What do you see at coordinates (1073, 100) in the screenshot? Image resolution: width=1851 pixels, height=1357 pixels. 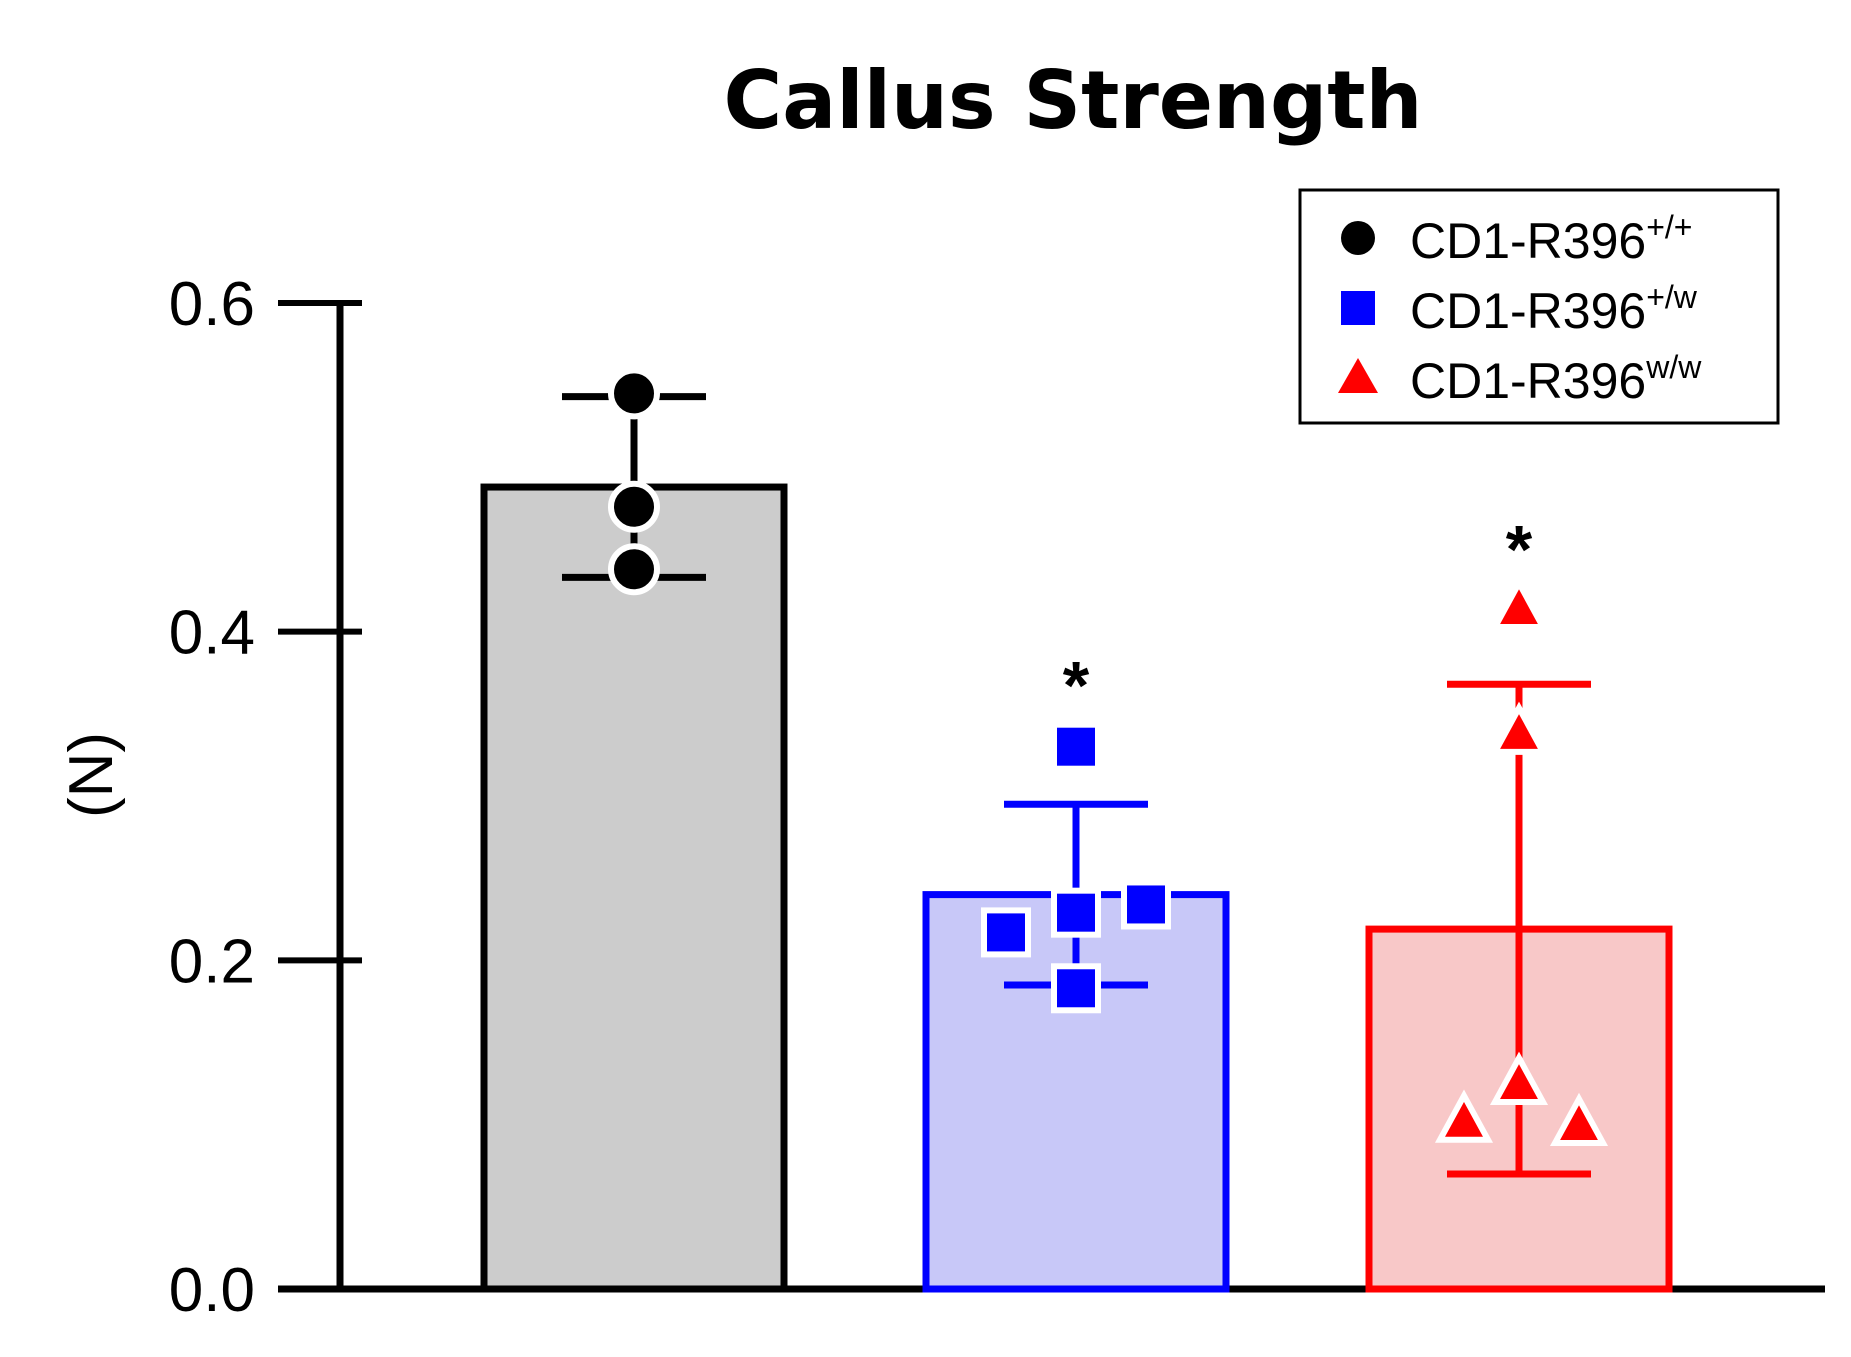 I see `chart-title: Callus Strength` at bounding box center [1073, 100].